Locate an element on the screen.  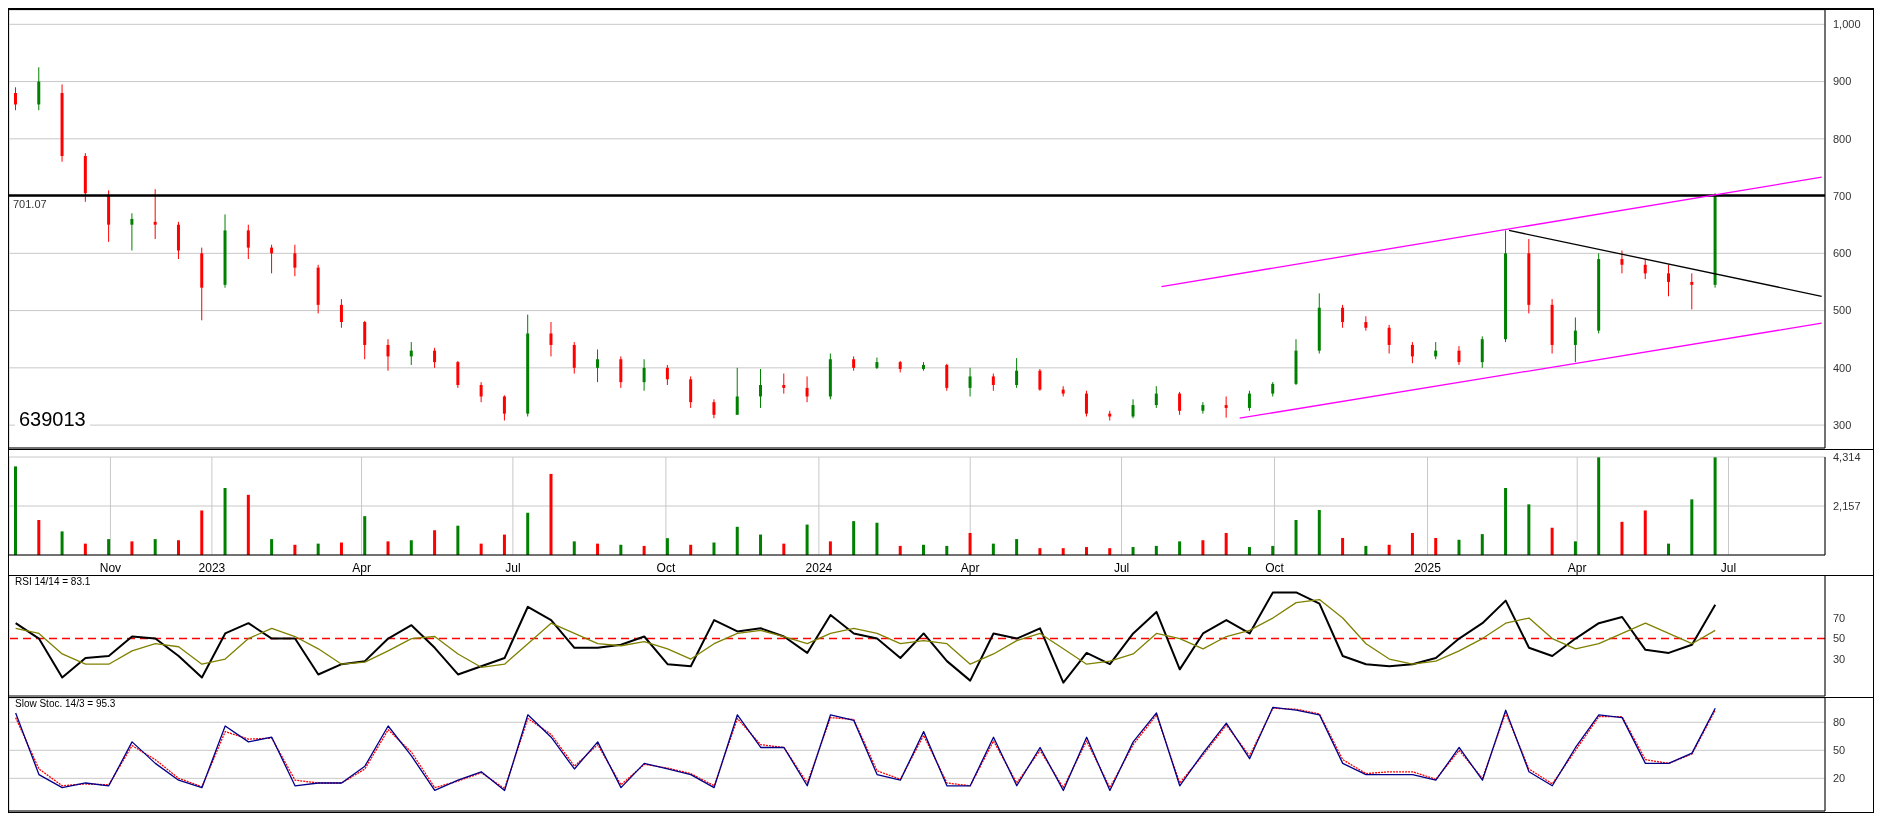
y-tick-label: 900 is located at coordinates (1842, 81).